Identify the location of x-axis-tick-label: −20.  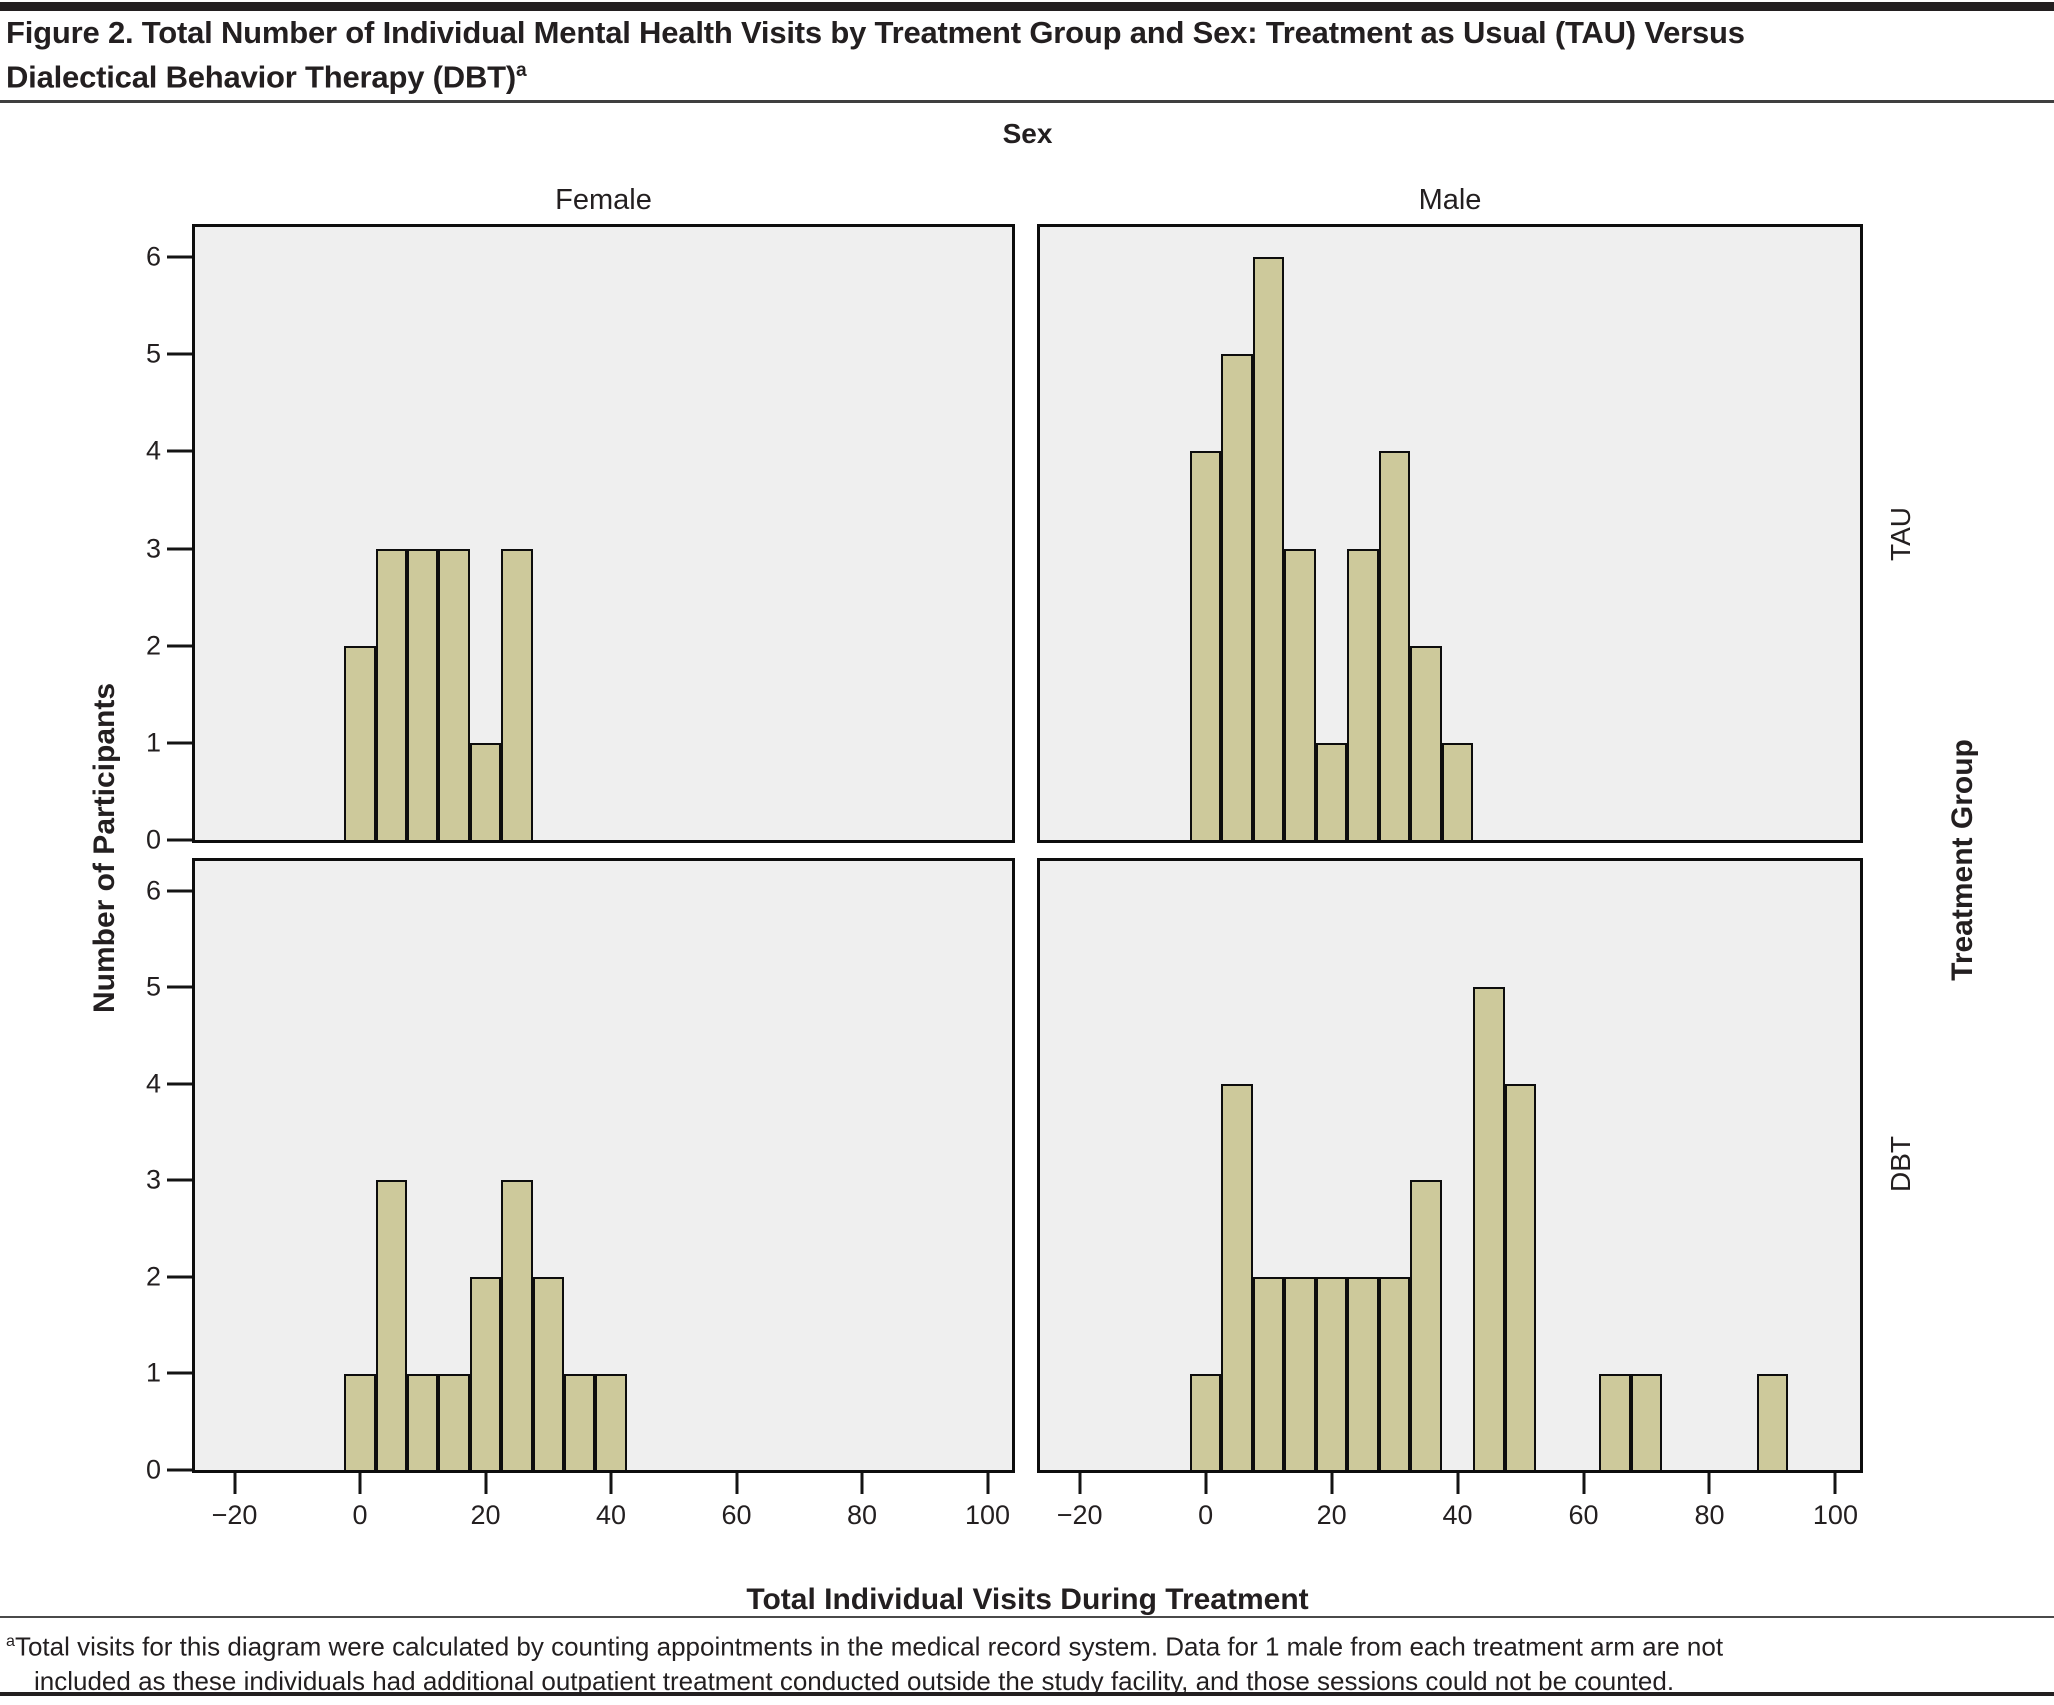
(1079, 1515).